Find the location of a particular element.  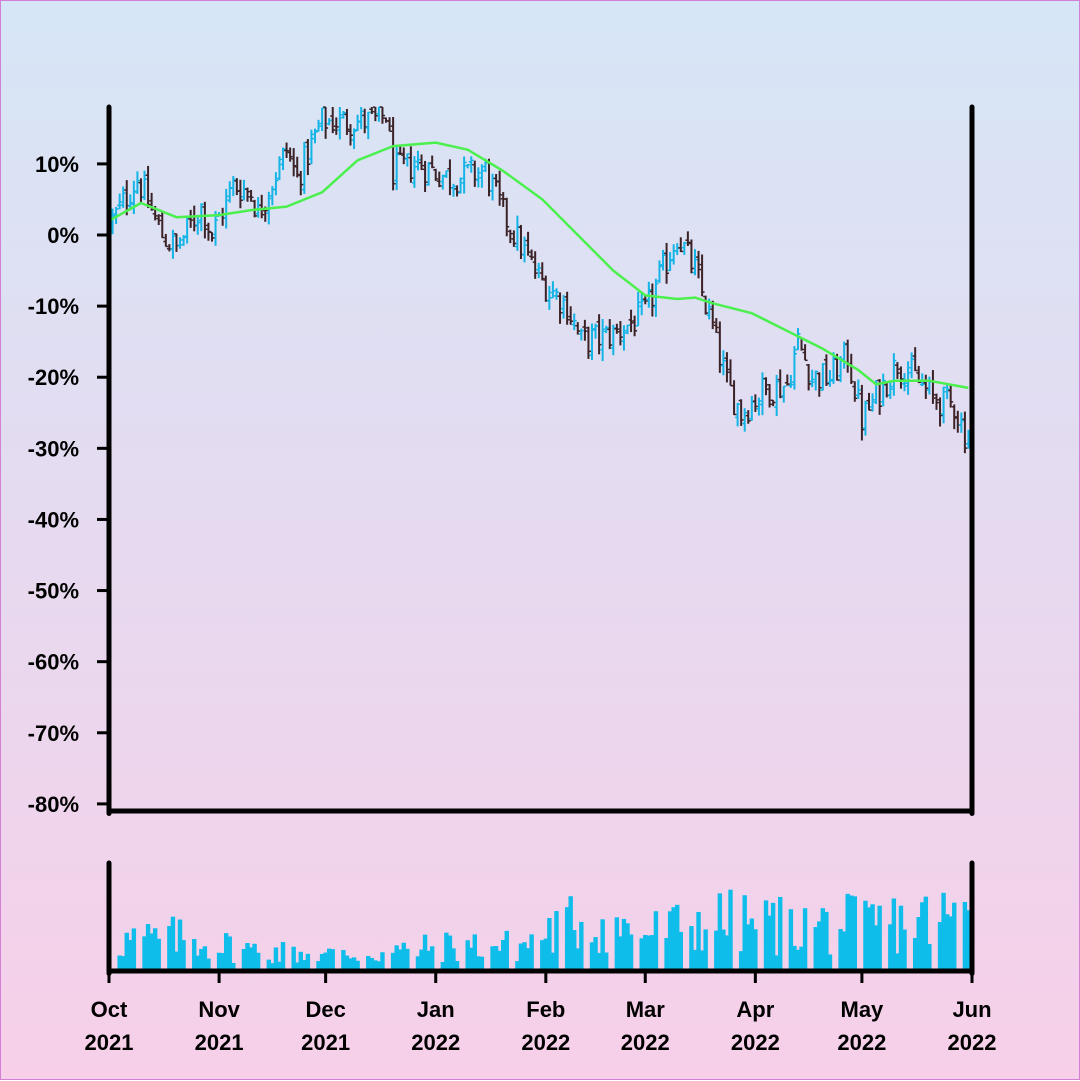

volume-panel is located at coordinates (540, 921).